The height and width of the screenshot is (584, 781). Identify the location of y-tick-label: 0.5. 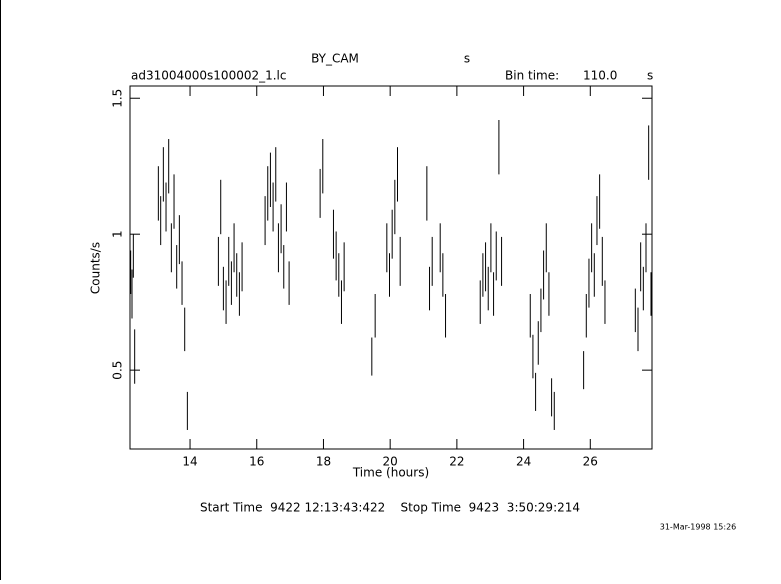
(118, 370).